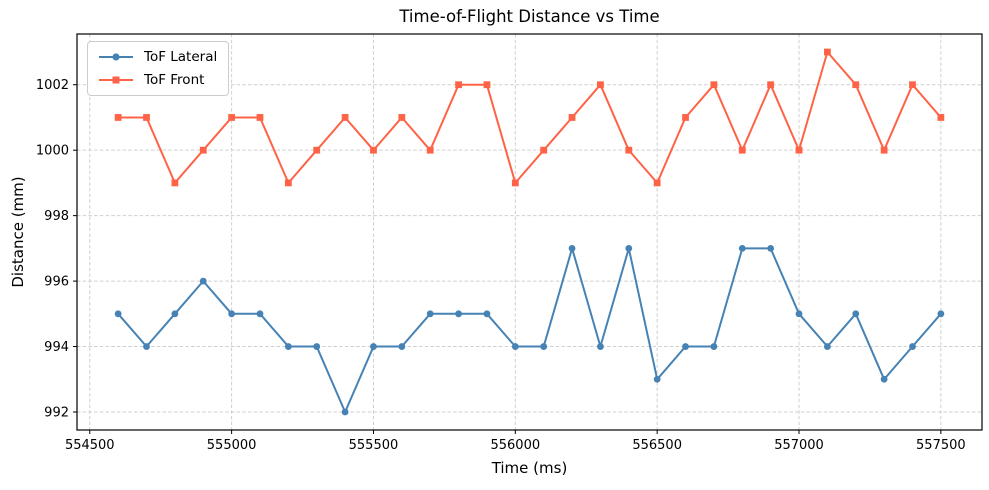 The height and width of the screenshot is (490, 989). What do you see at coordinates (941, 445) in the screenshot?
I see `x-tick-label: 557500` at bounding box center [941, 445].